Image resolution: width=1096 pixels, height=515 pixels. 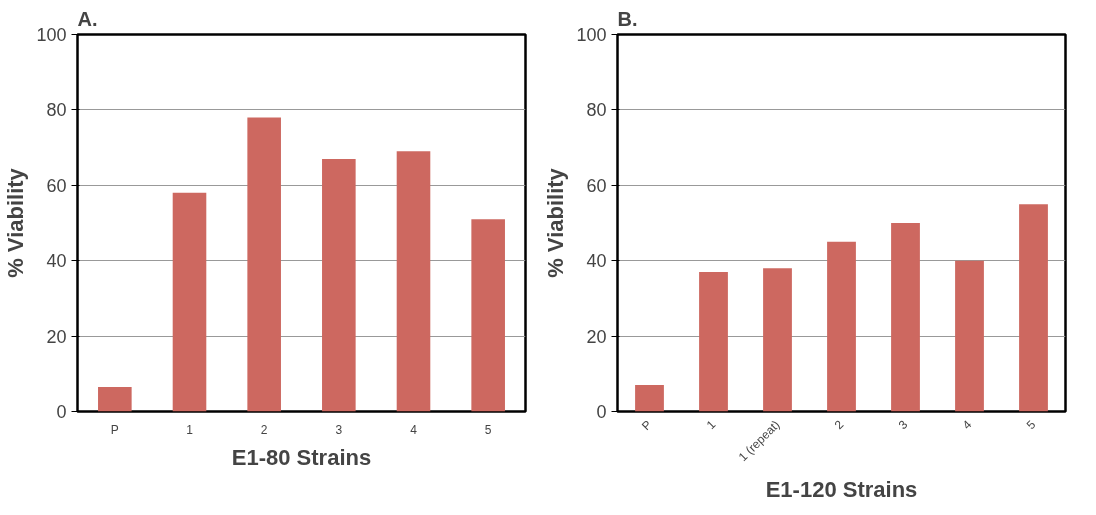 What do you see at coordinates (627, 18) in the screenshot?
I see `chart-title: B.` at bounding box center [627, 18].